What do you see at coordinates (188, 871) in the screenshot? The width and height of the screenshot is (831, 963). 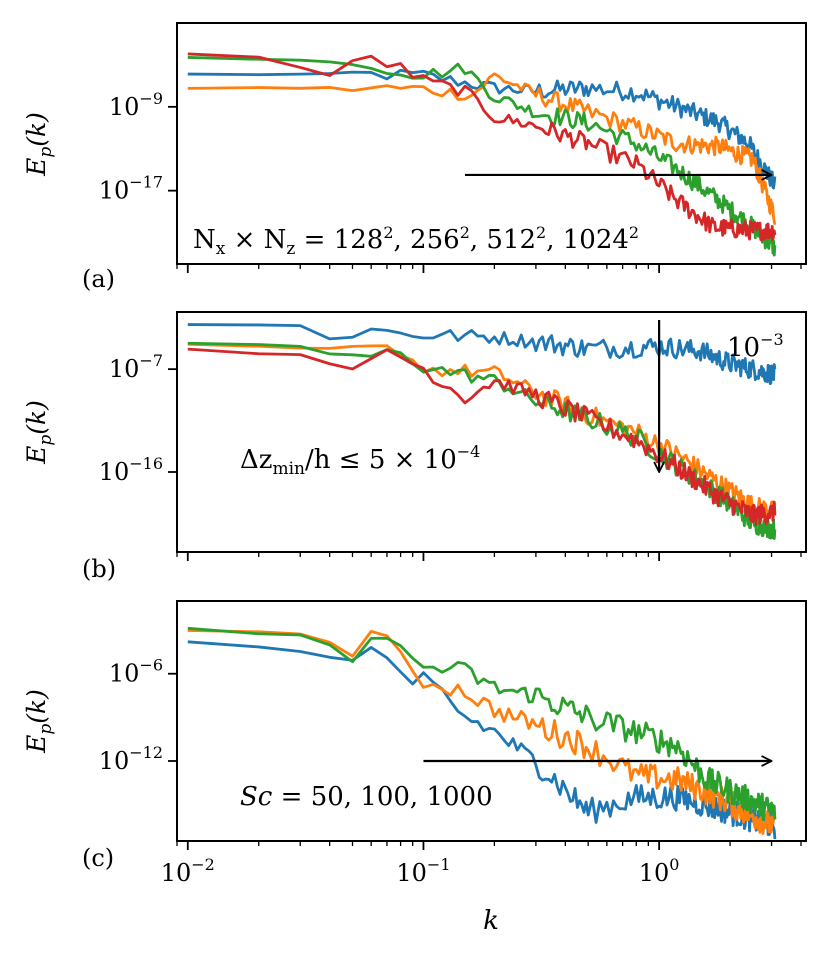 I see `x-tick-label: 10⁻²` at bounding box center [188, 871].